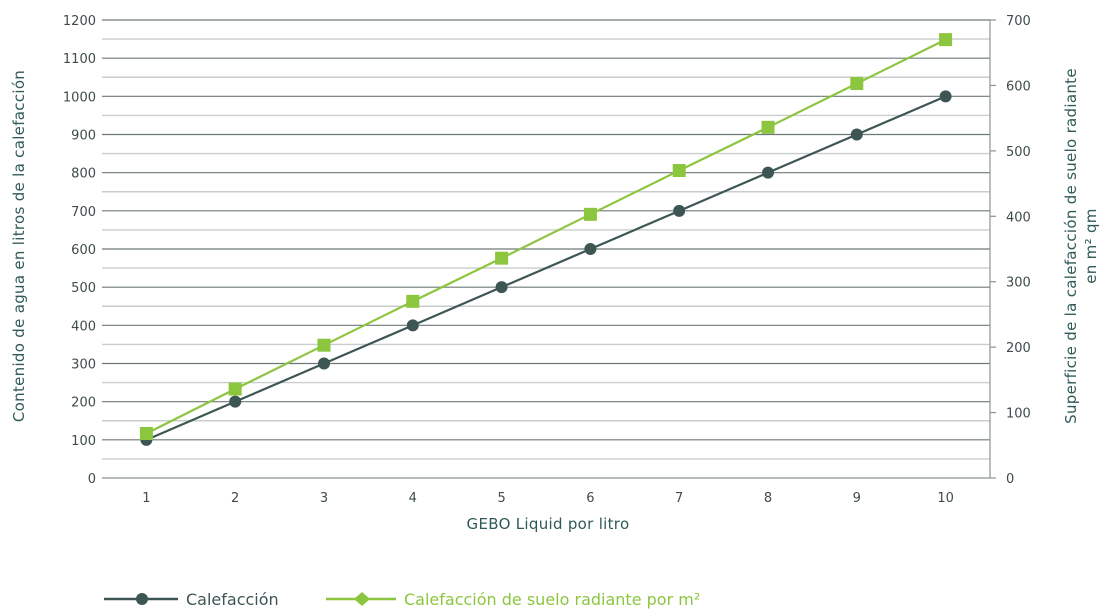 This screenshot has width=1106, height=610. Describe the element at coordinates (590, 498) in the screenshot. I see `x-tick-label: 6` at that location.